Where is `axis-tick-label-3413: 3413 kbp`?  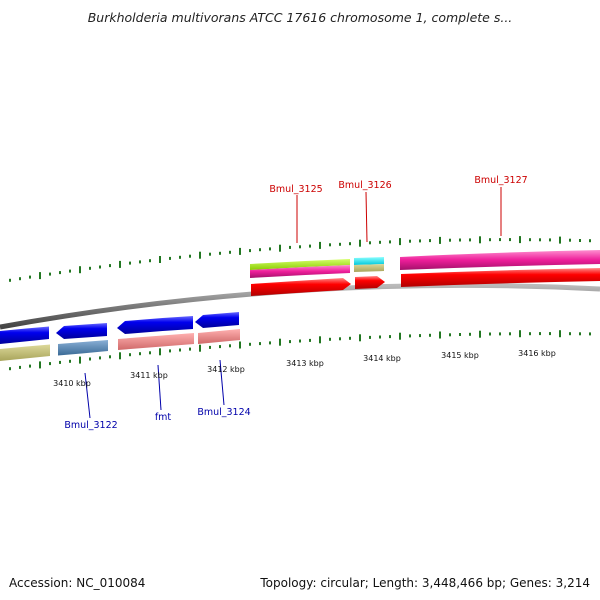
axis-tick-label-3413: 3413 kbp is located at coordinates (305, 363).